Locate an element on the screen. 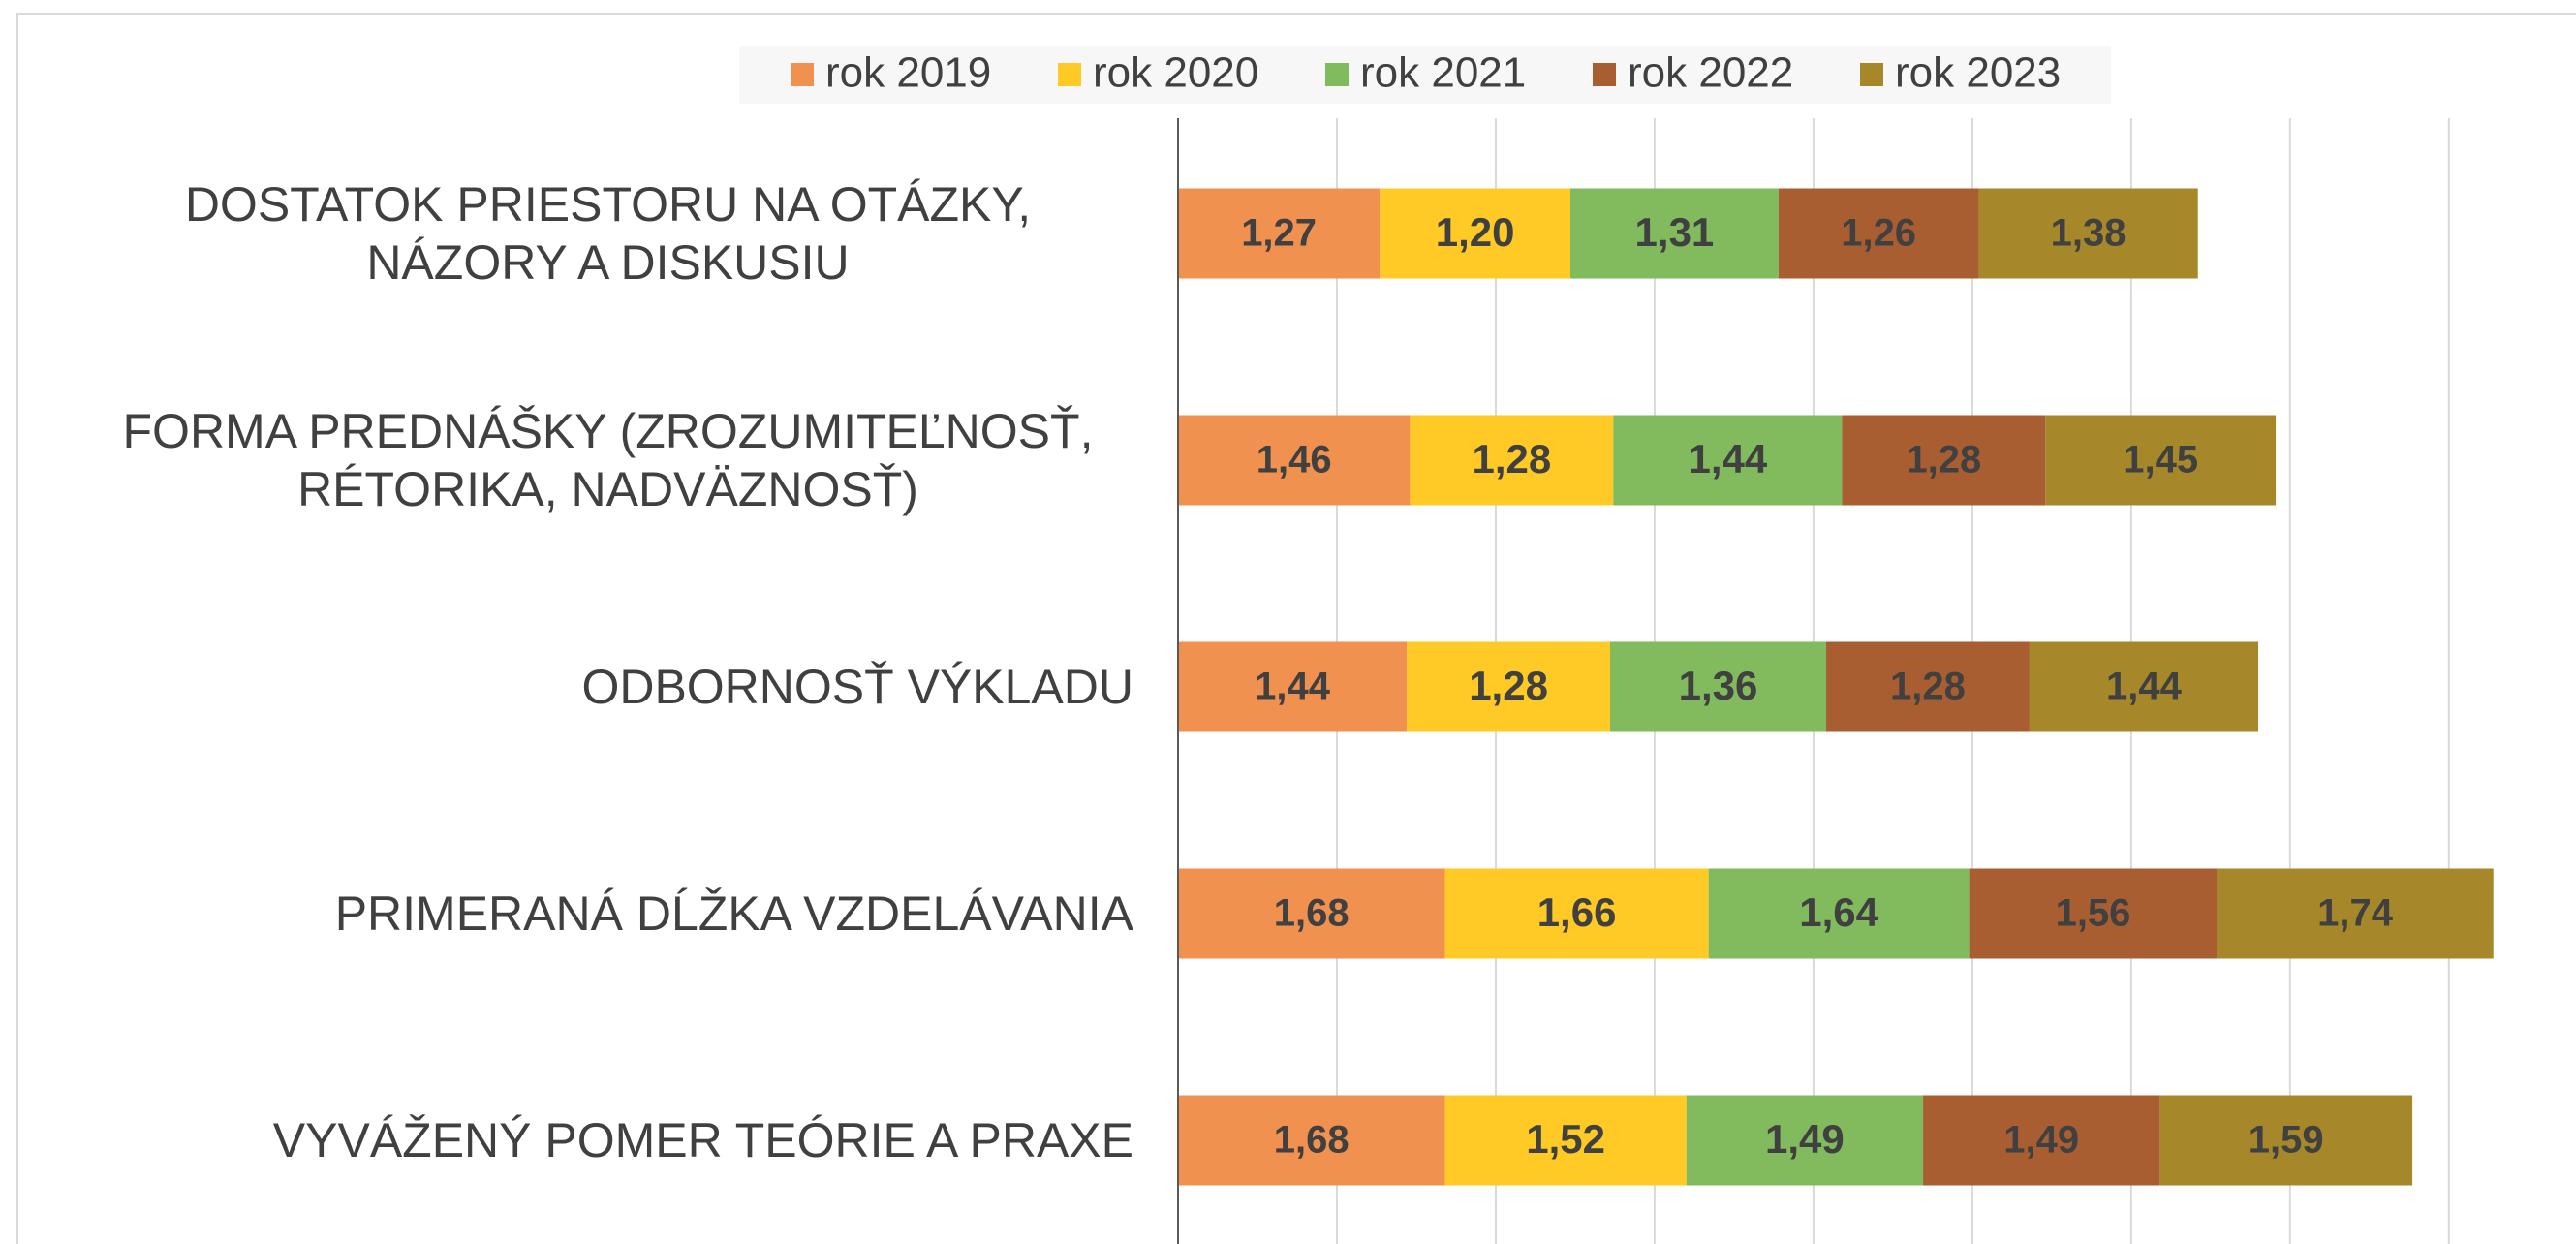  value-label: 1,38 is located at coordinates (2088, 233).